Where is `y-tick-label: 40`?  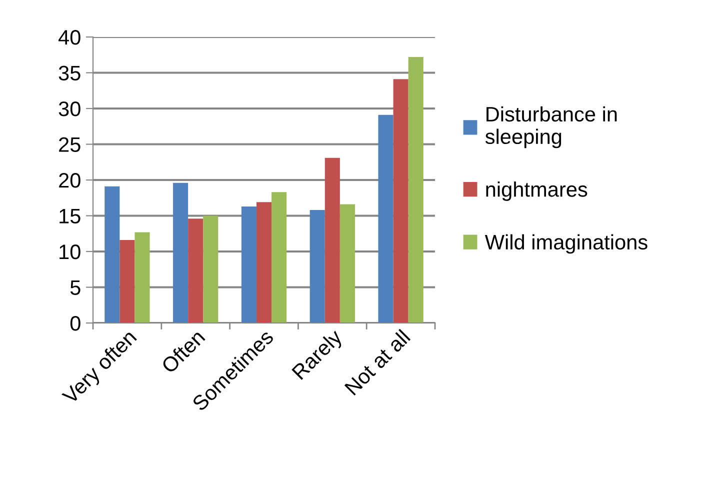
y-tick-label: 40 is located at coordinates (69, 37).